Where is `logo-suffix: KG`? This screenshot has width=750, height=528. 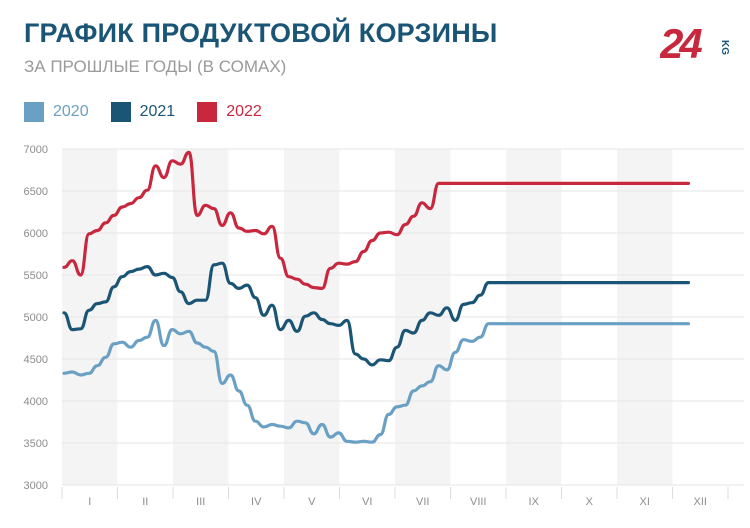 logo-suffix: KG is located at coordinates (724, 47).